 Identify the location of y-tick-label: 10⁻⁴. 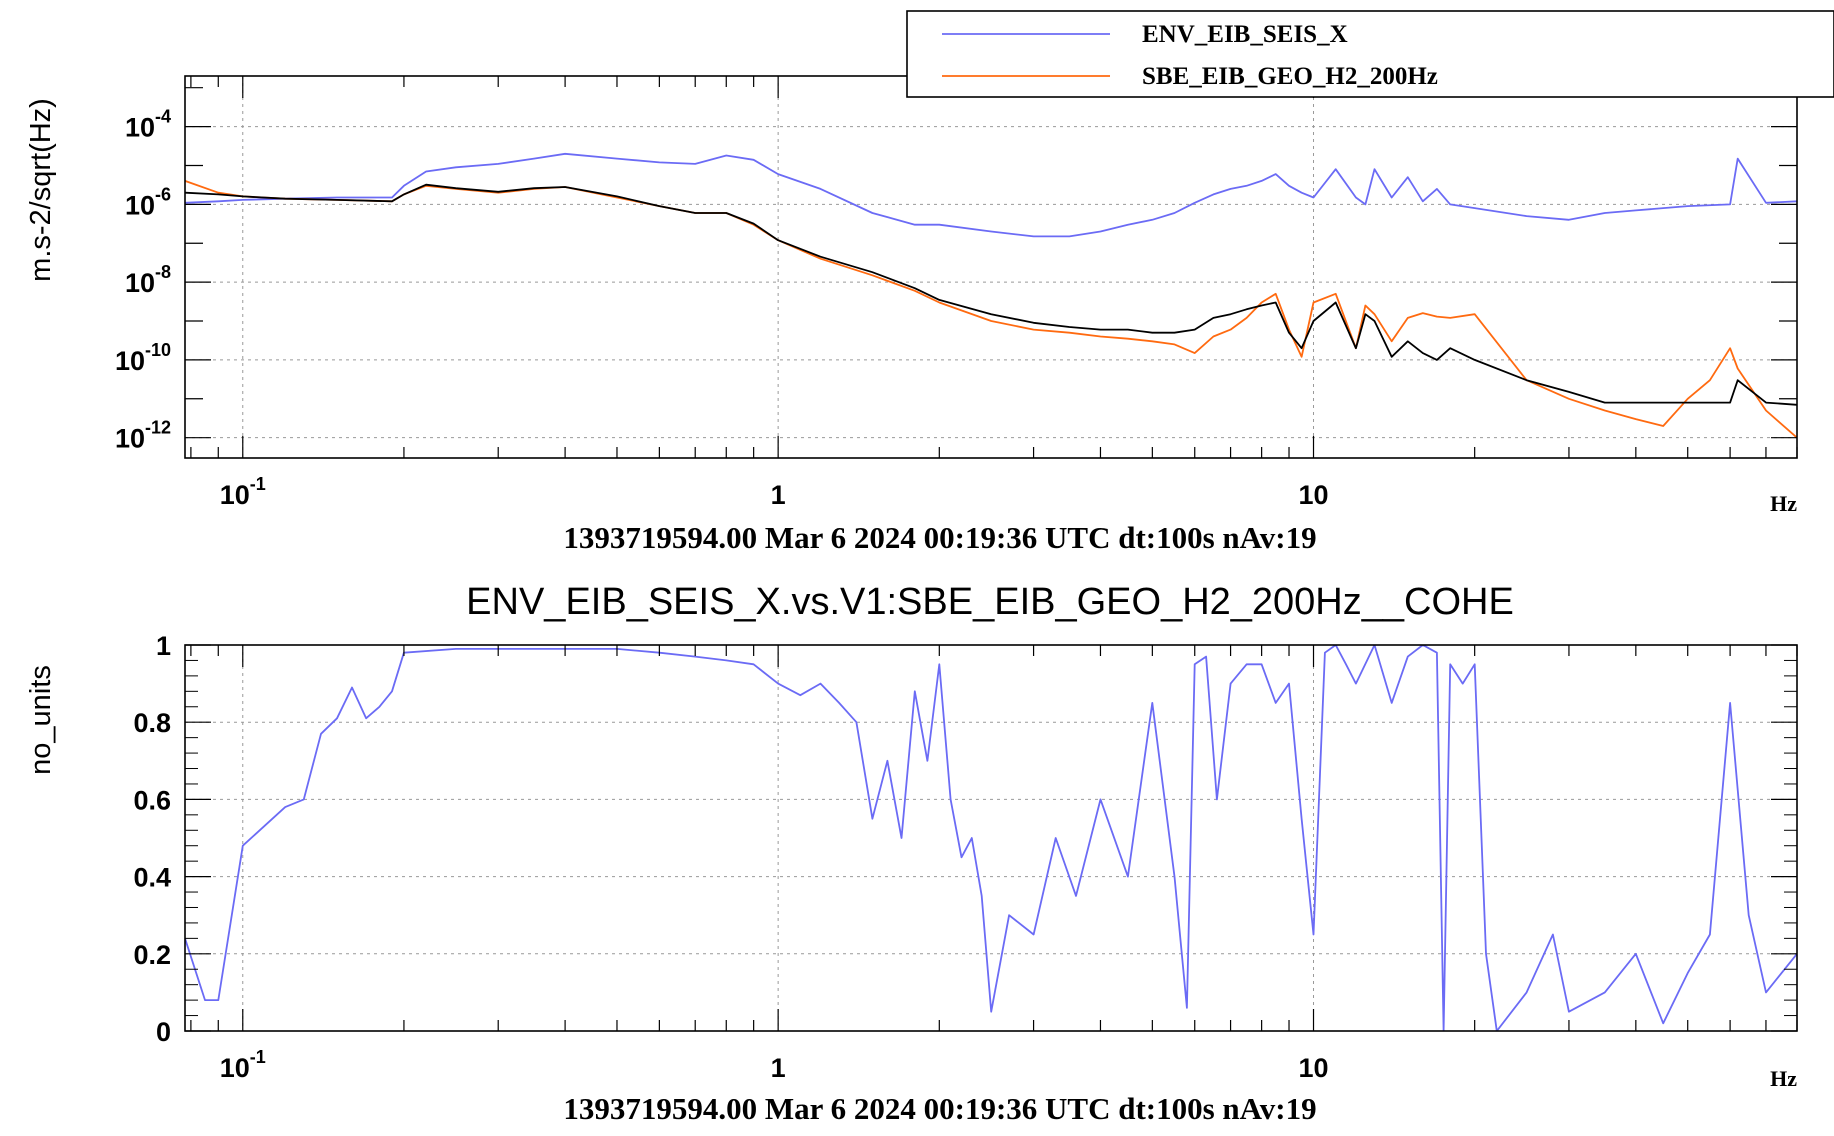
(148, 125).